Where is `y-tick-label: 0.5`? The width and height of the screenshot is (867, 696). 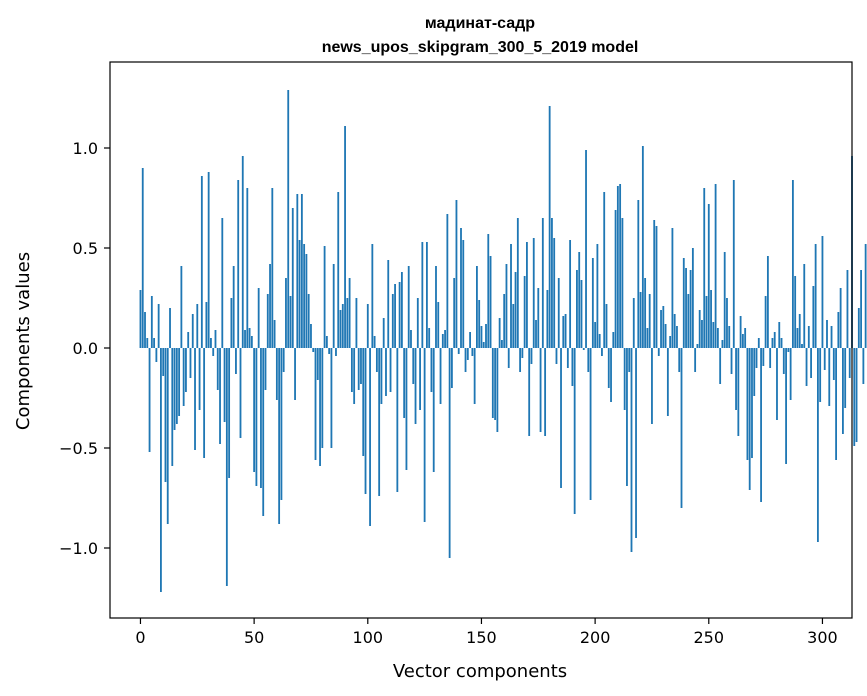 y-tick-label: 0.5 is located at coordinates (85, 248).